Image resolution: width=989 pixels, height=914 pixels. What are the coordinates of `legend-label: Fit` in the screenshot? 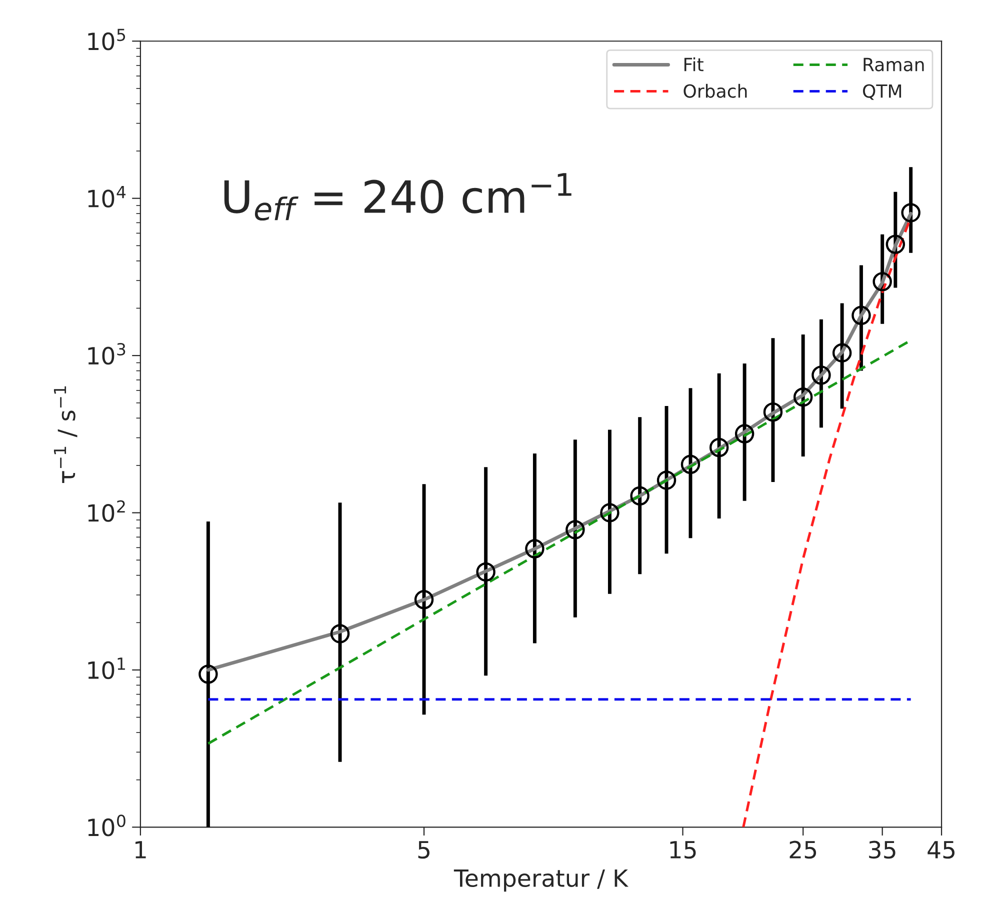 It's located at (694, 64).